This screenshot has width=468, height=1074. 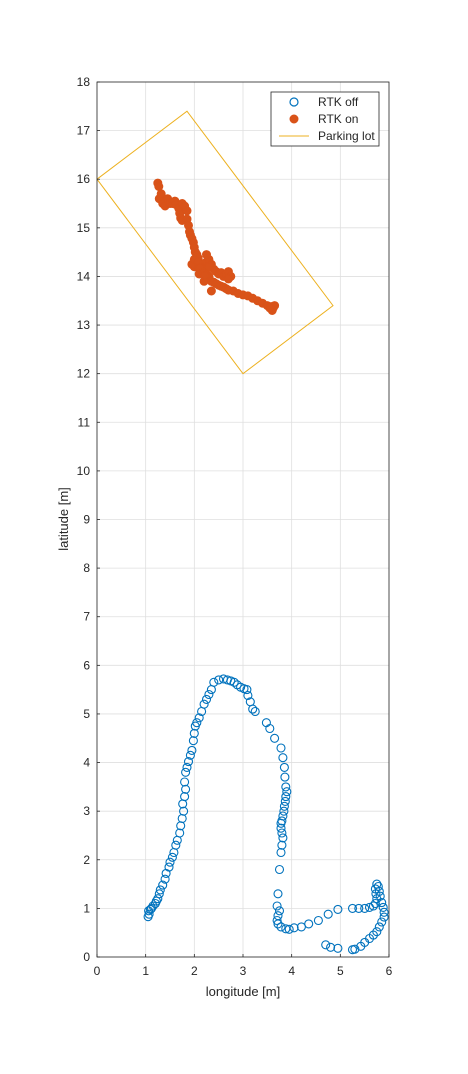 What do you see at coordinates (86, 908) in the screenshot?
I see `y-tick-label: 1` at bounding box center [86, 908].